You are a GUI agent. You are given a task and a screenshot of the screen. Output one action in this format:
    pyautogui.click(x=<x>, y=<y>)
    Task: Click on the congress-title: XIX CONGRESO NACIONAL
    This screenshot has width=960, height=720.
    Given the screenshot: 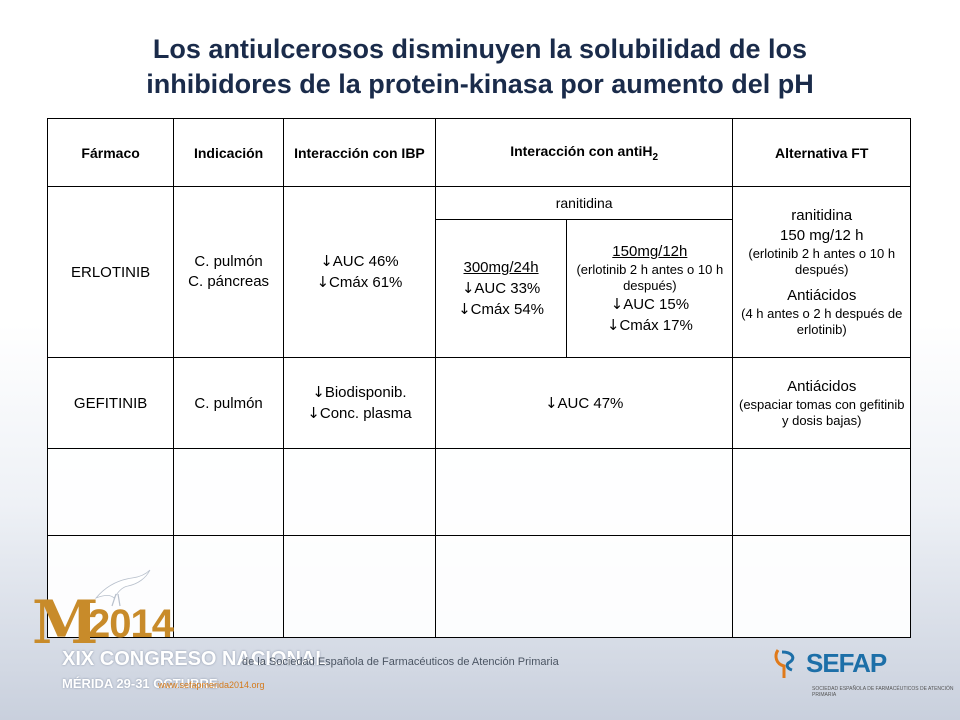 What is the action you would take?
    pyautogui.click(x=195, y=659)
    